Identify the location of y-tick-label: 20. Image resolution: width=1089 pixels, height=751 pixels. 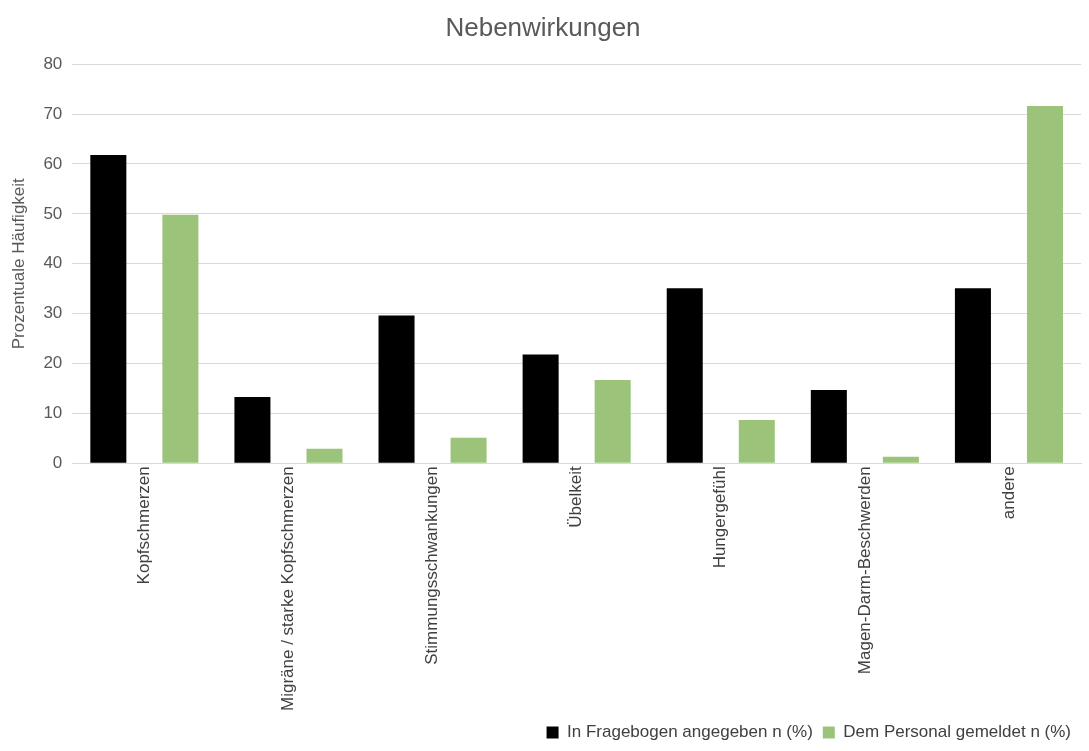
(53, 363).